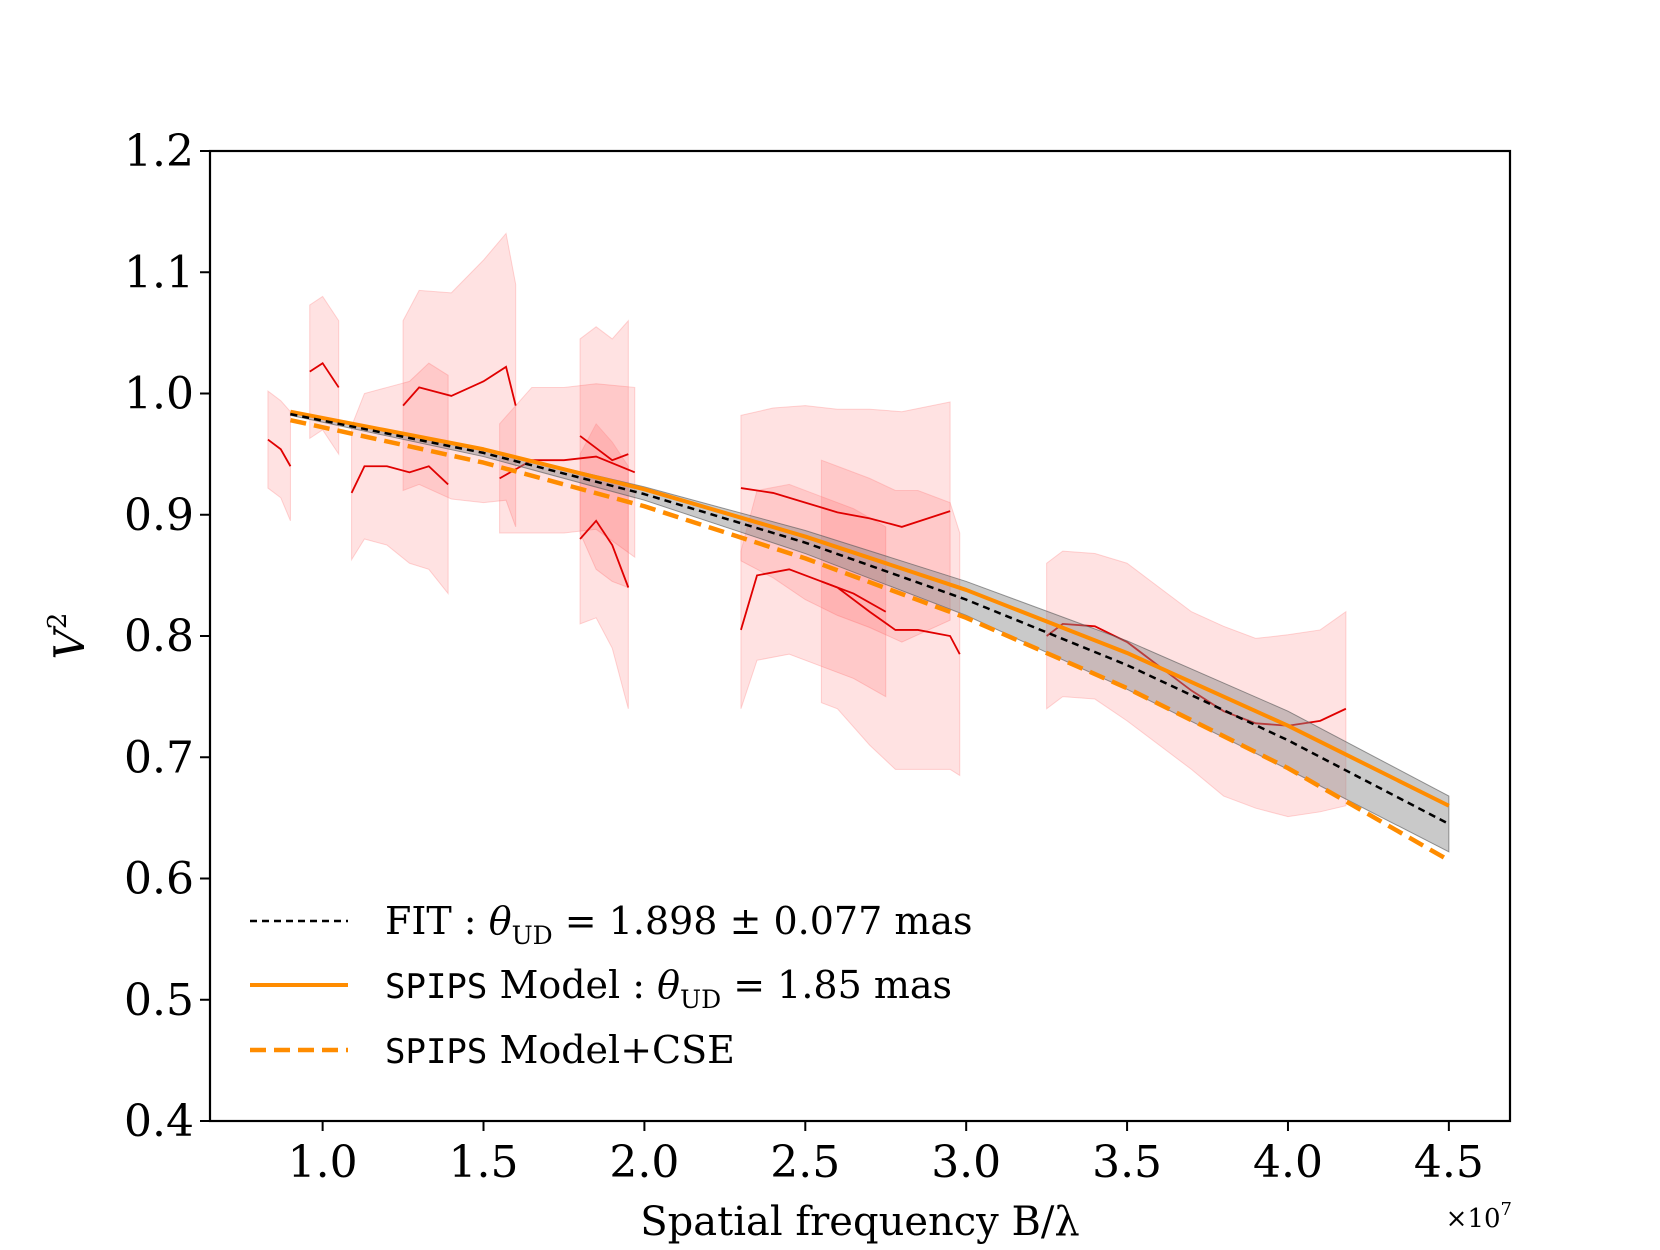 The width and height of the screenshot is (1660, 1250). What do you see at coordinates (560, 1050) in the screenshot?
I see `legend-label-spips-cse: SPIPS Model+CSE` at bounding box center [560, 1050].